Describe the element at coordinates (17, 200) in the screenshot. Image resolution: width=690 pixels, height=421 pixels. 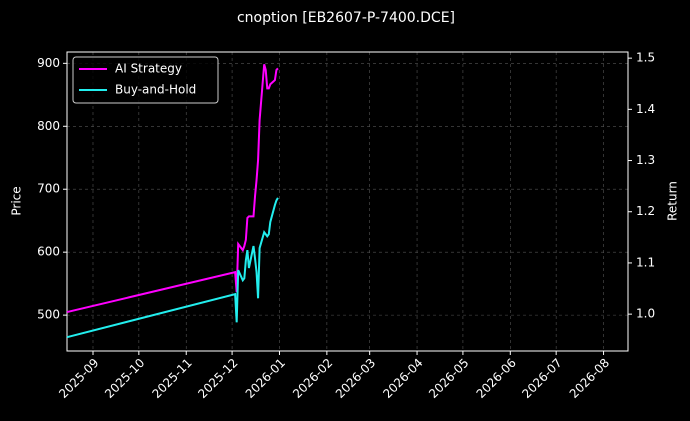
I see `y-axis-label: Price` at that location.